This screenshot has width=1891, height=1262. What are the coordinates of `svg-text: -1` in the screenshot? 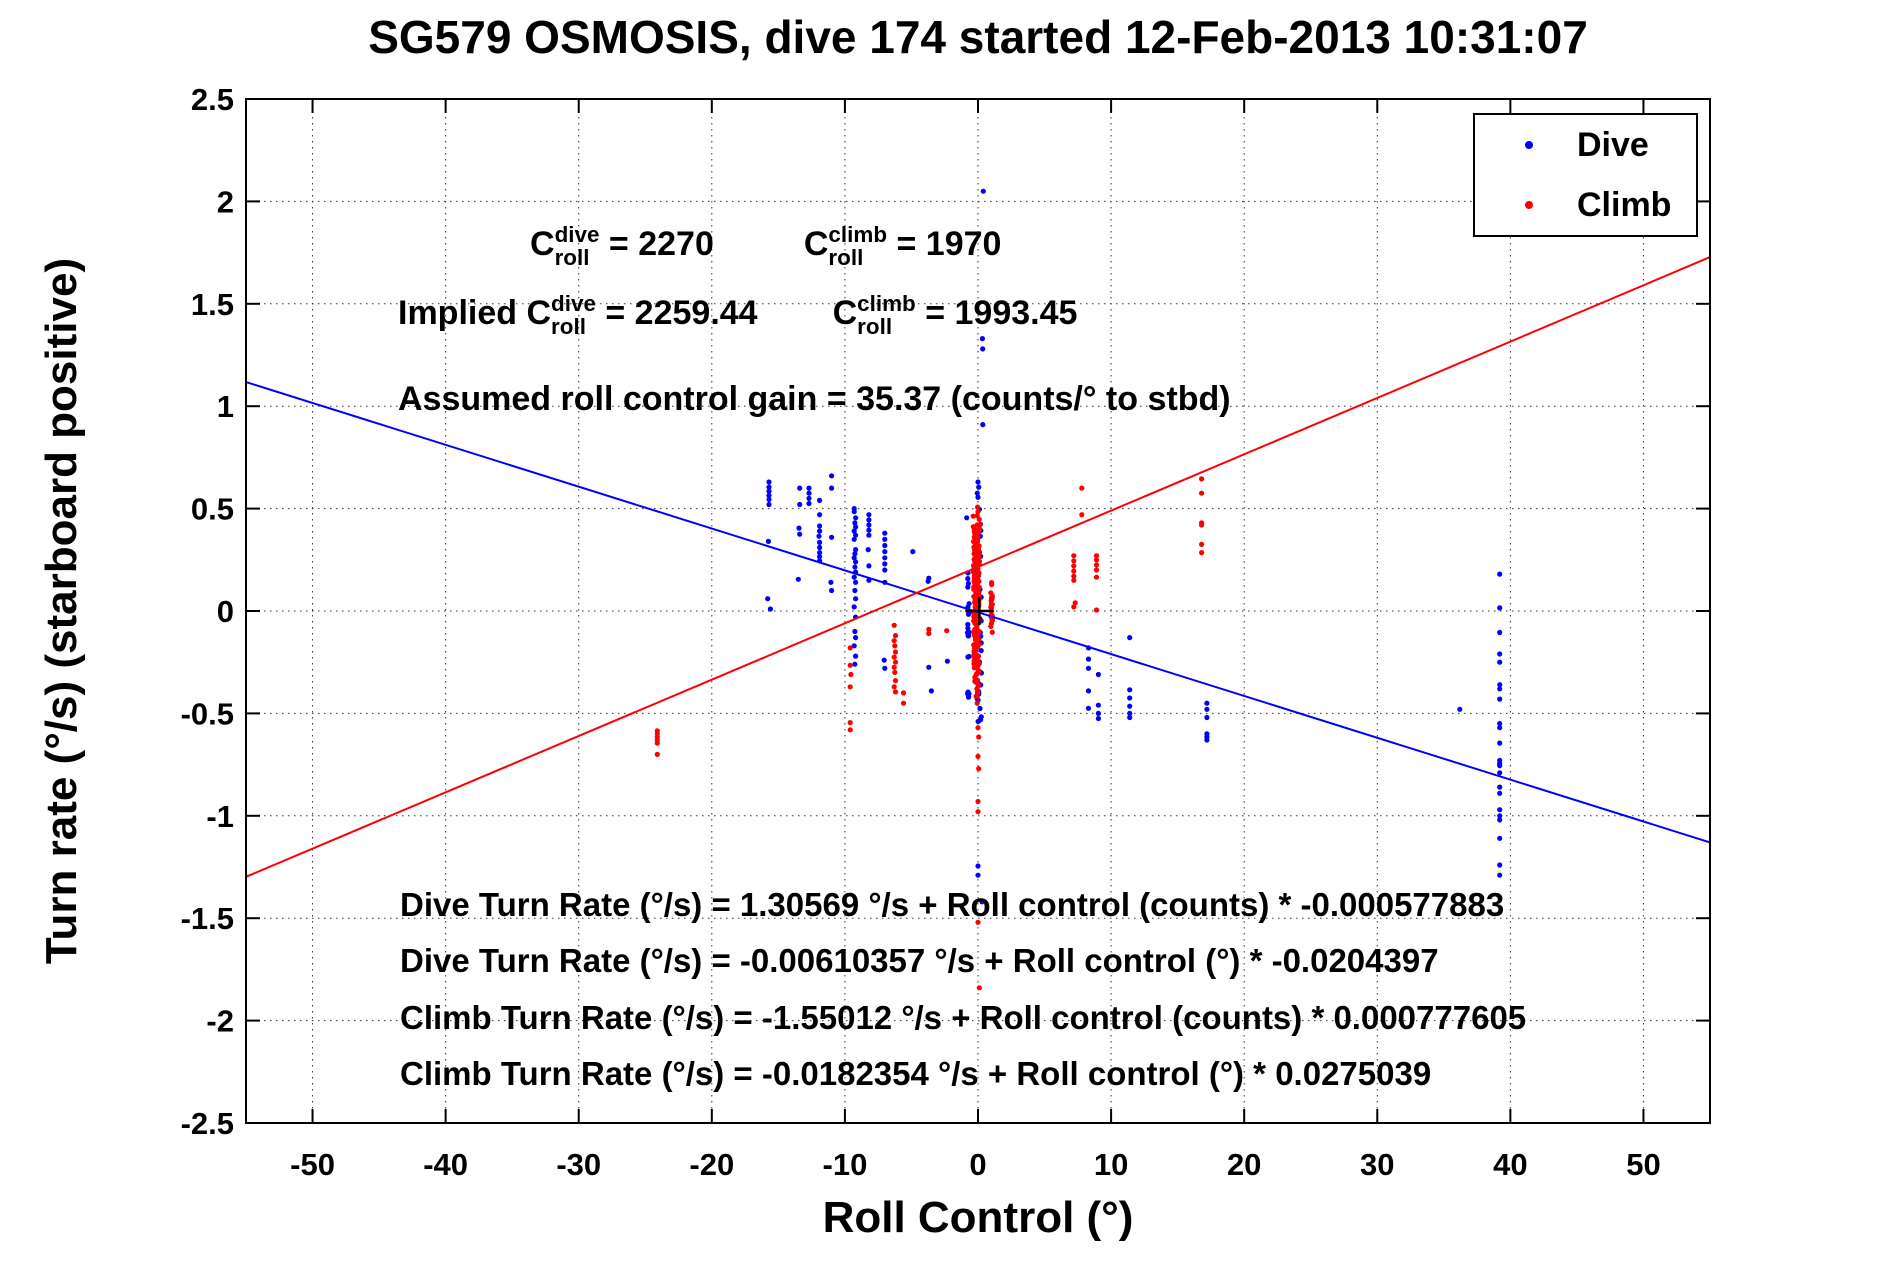 It's located at (220, 816).